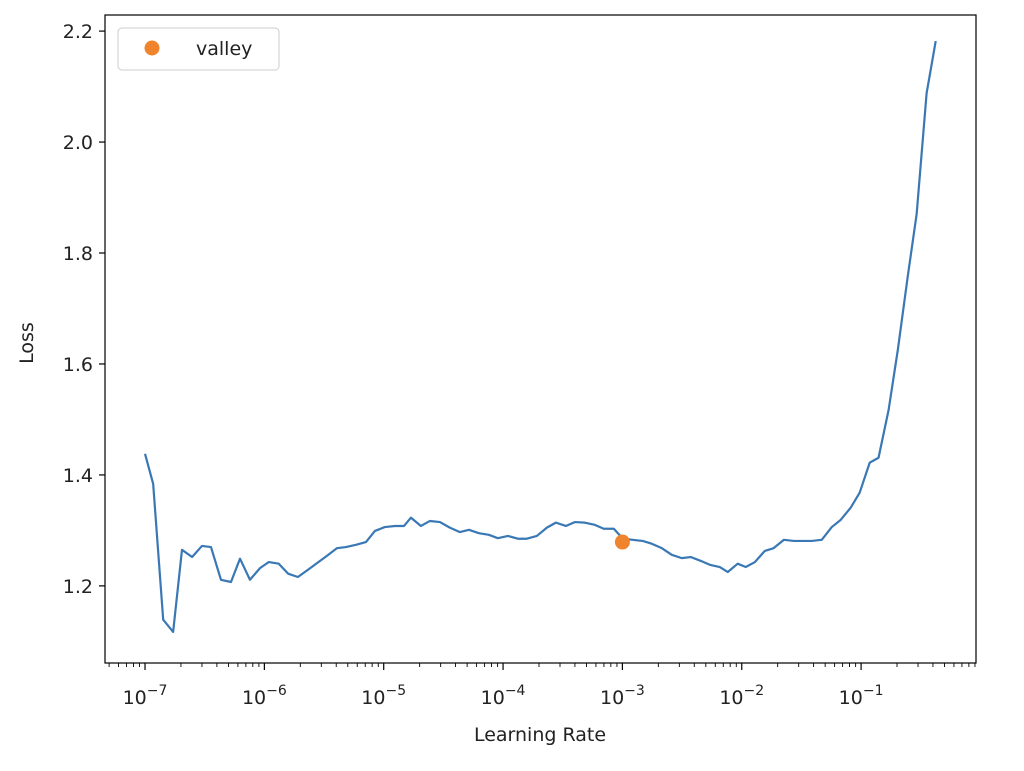  I want to click on legend-marker, so click(152, 48).